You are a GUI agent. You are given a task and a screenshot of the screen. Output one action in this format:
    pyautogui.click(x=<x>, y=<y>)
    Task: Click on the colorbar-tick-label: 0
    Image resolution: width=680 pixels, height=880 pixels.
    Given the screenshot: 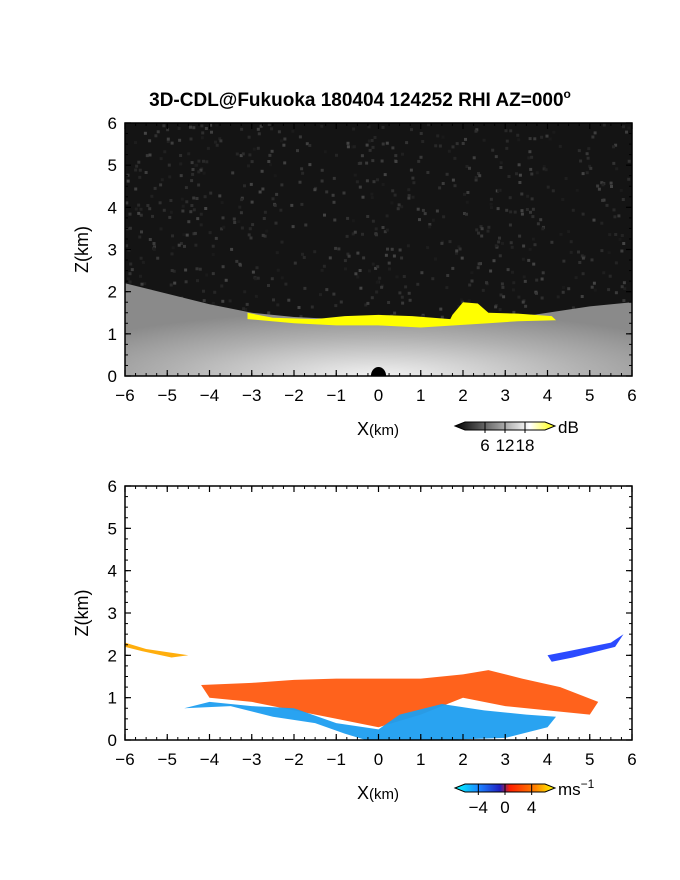 What is the action you would take?
    pyautogui.click(x=504, y=807)
    